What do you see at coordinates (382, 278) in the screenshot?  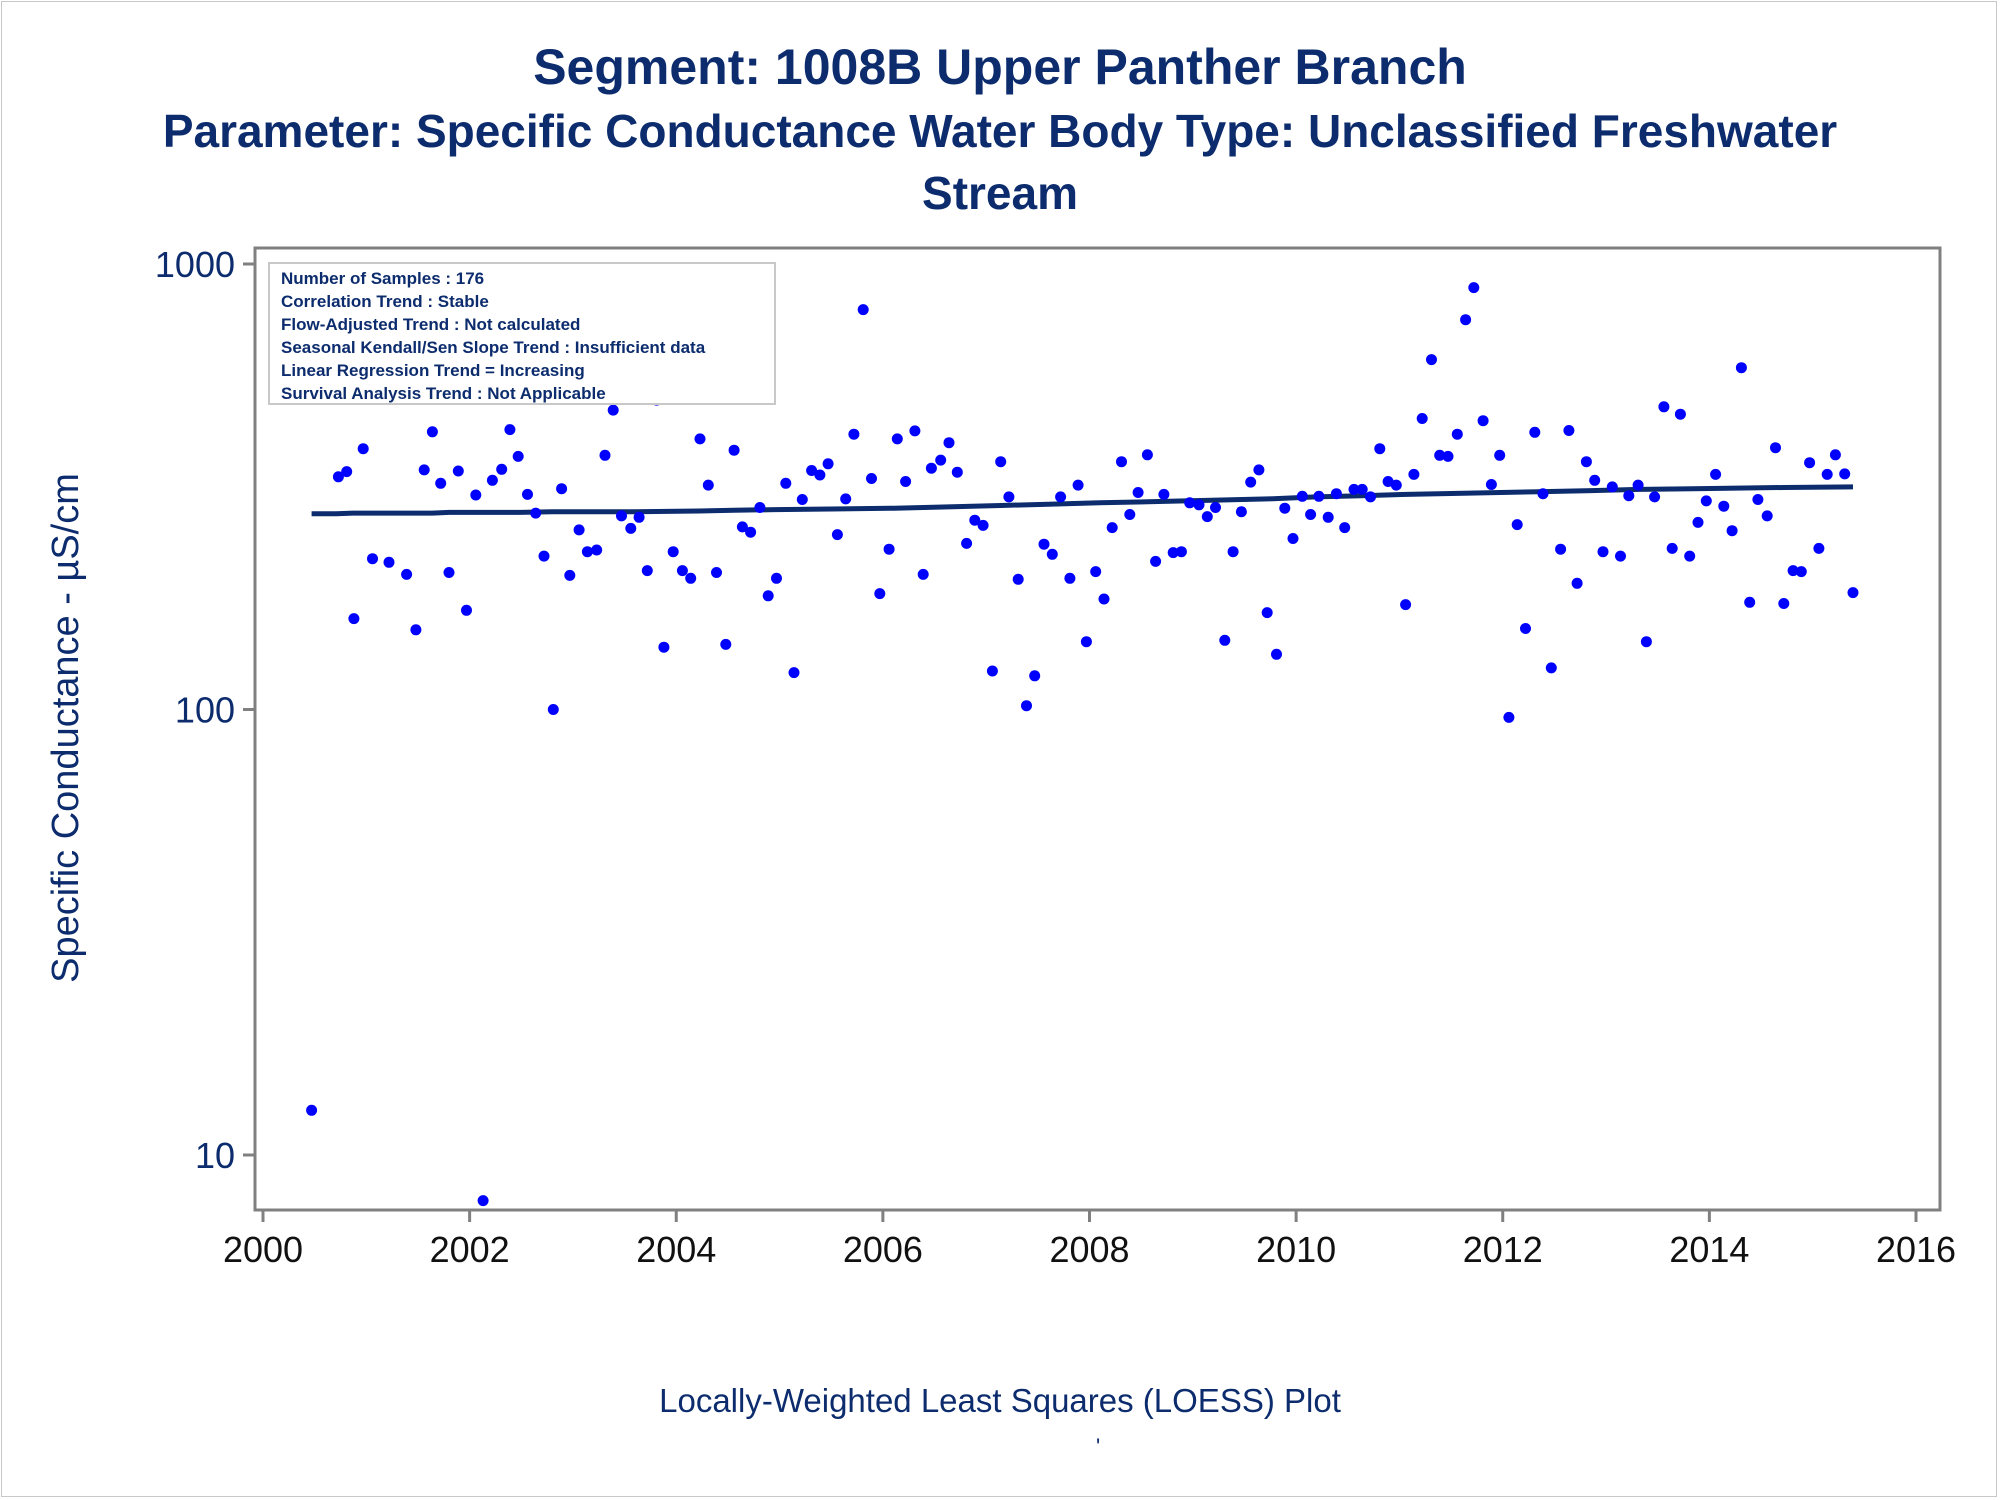 I see `info-line-samples: Number of Samples : 176` at bounding box center [382, 278].